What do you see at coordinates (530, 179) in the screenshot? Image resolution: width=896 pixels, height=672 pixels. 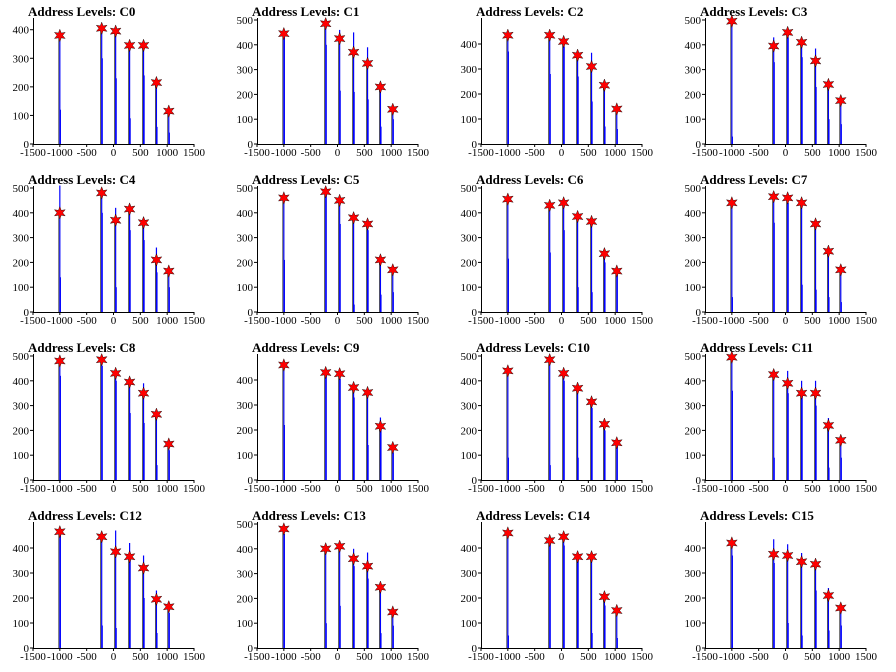 I see `chart-title: Address Levels: C6` at bounding box center [530, 179].